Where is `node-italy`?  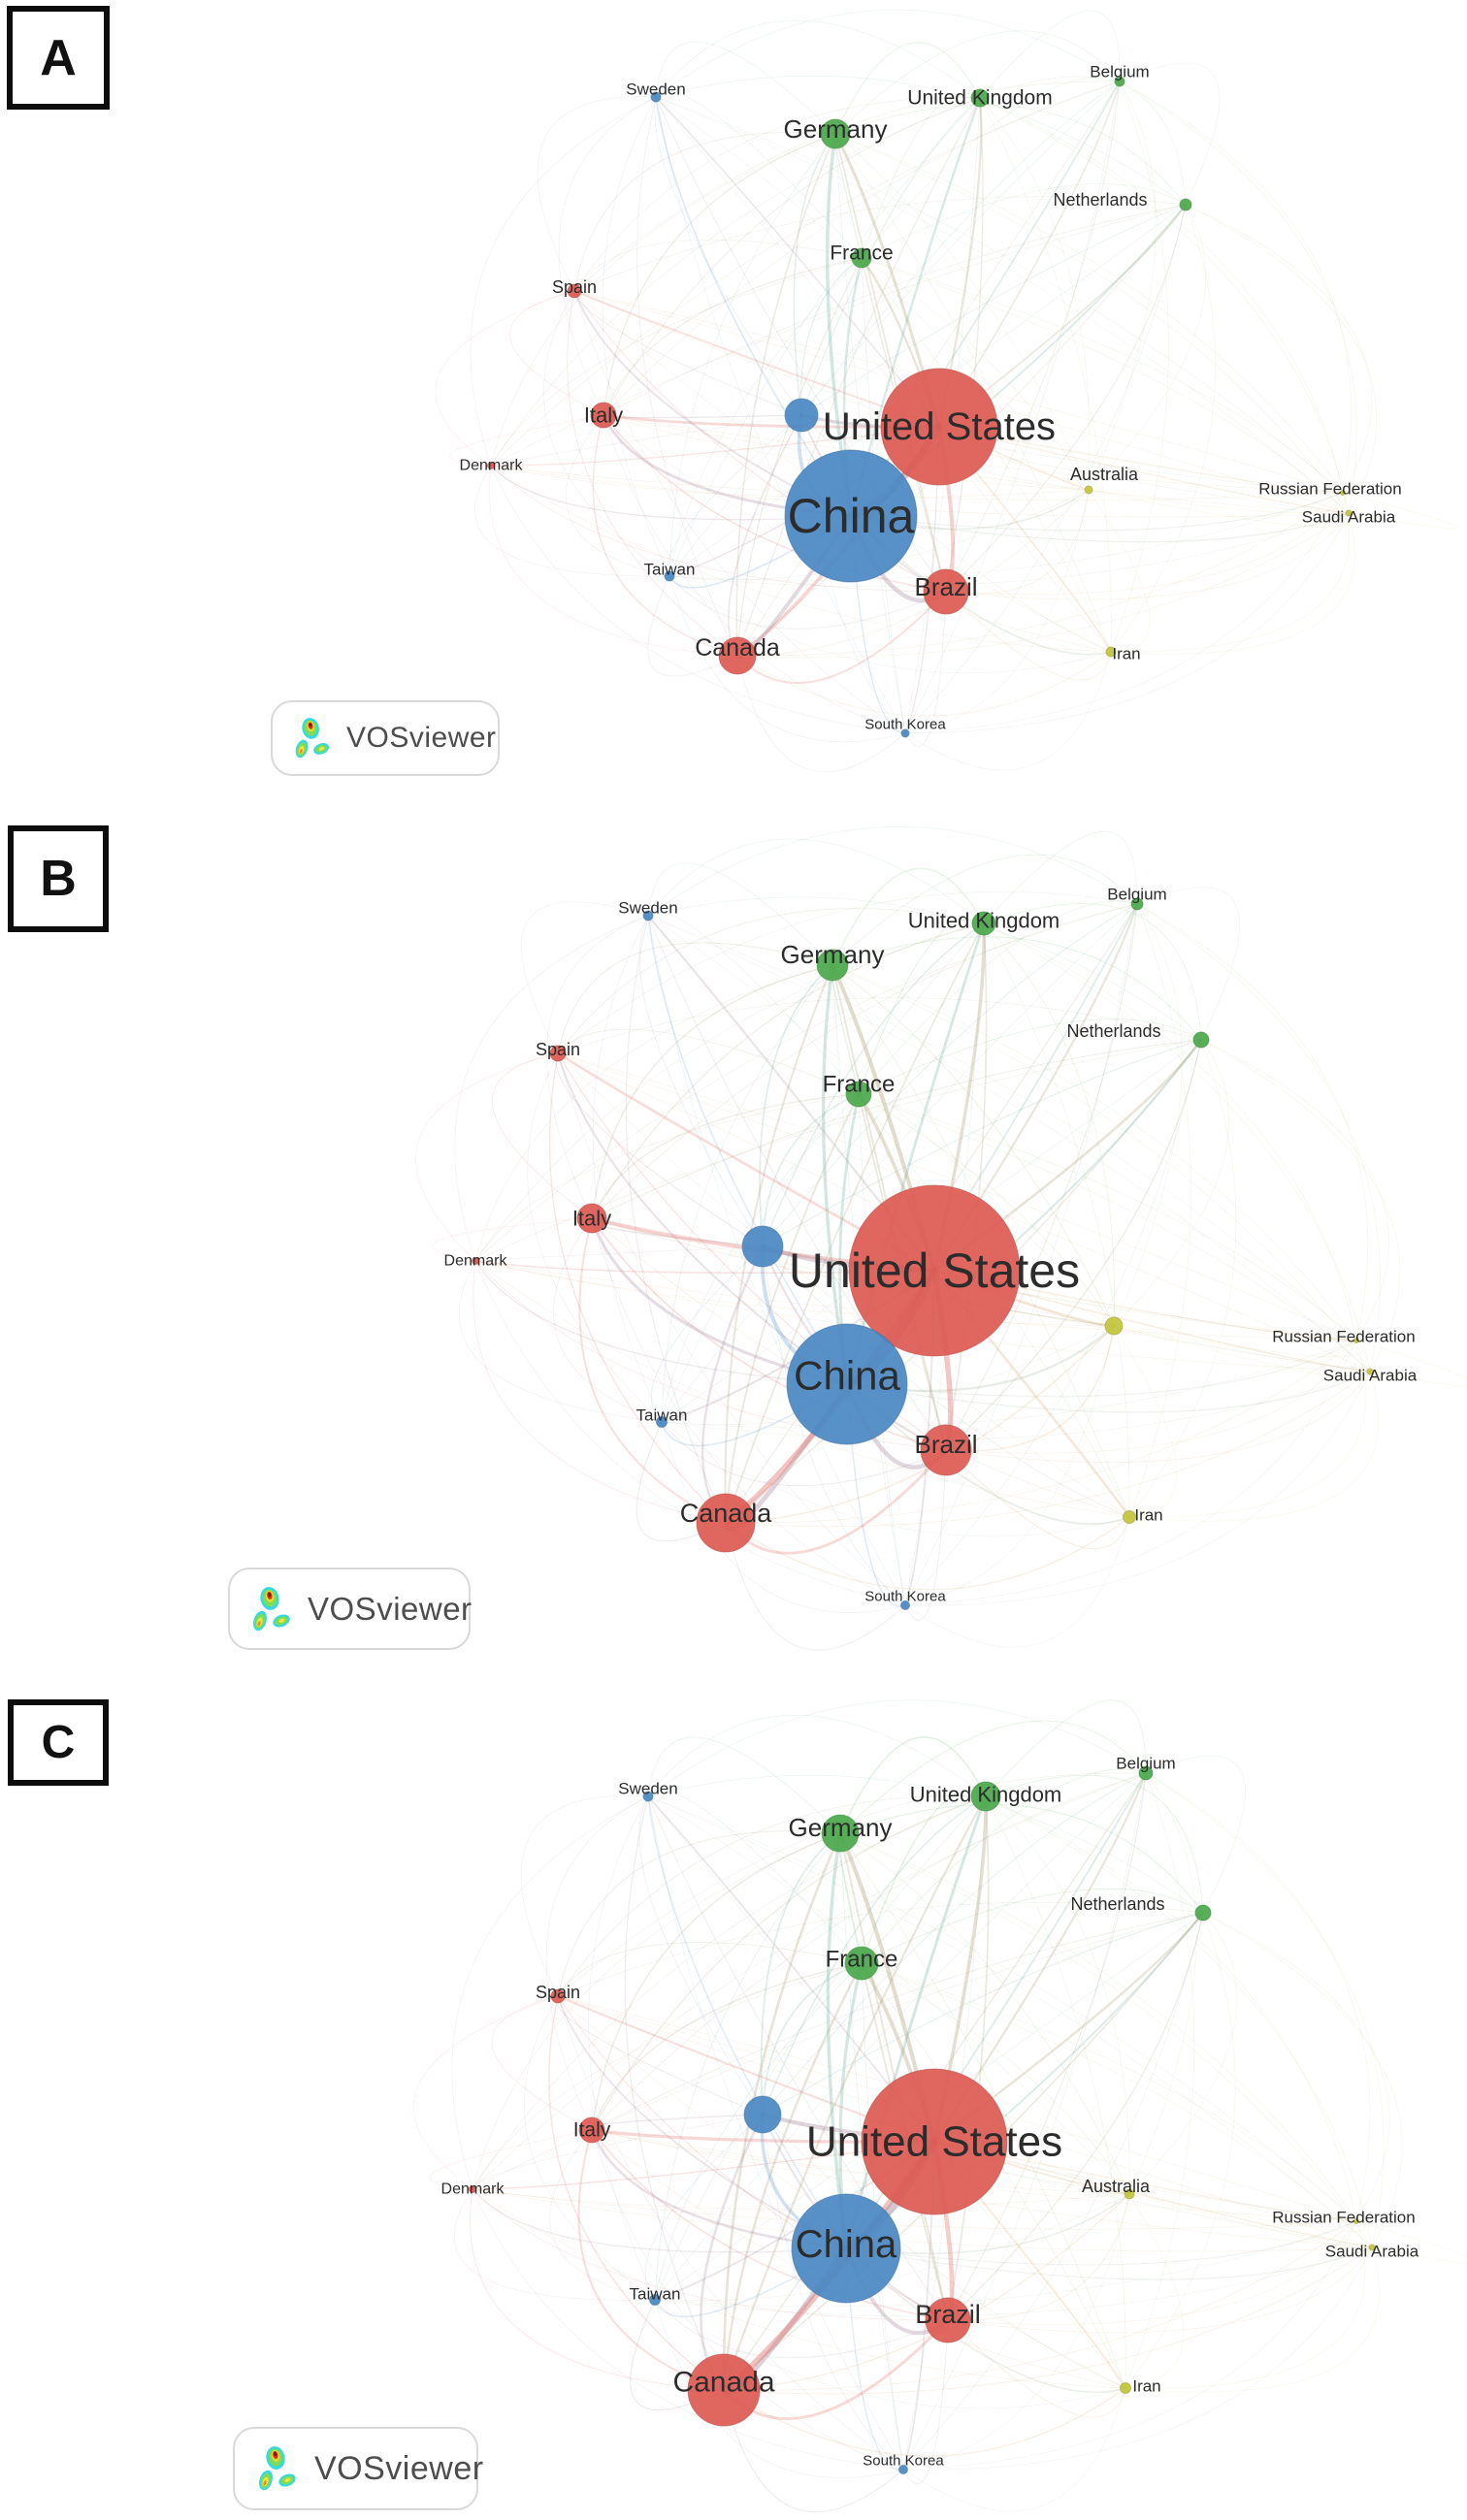 node-italy is located at coordinates (592, 1218).